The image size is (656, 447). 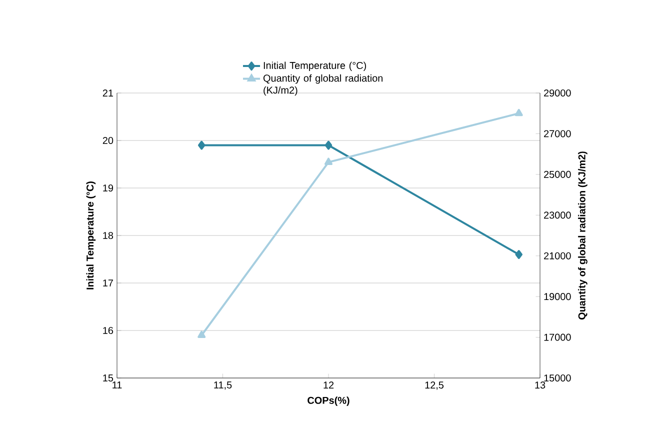 I want to click on y2-tick-label: 21000, so click(x=557, y=256).